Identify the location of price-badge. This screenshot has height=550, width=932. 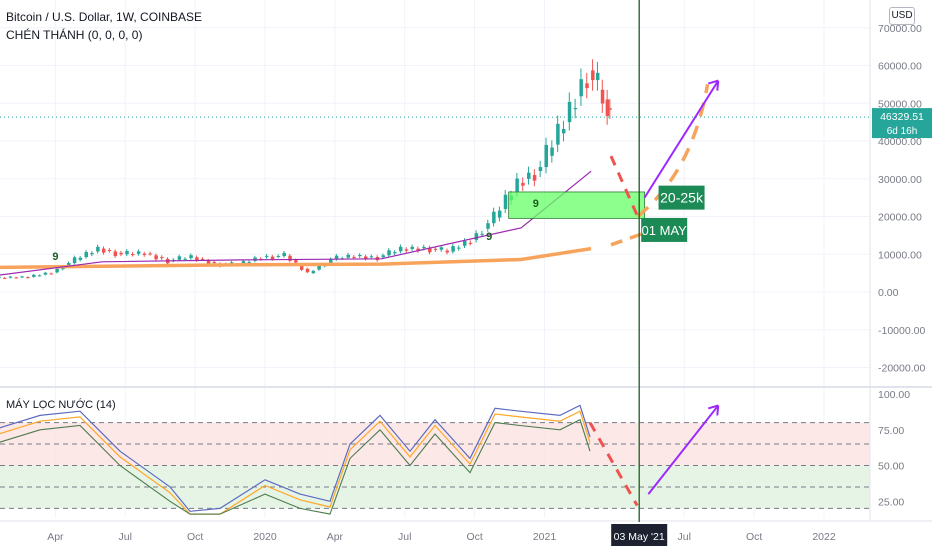
(902, 123).